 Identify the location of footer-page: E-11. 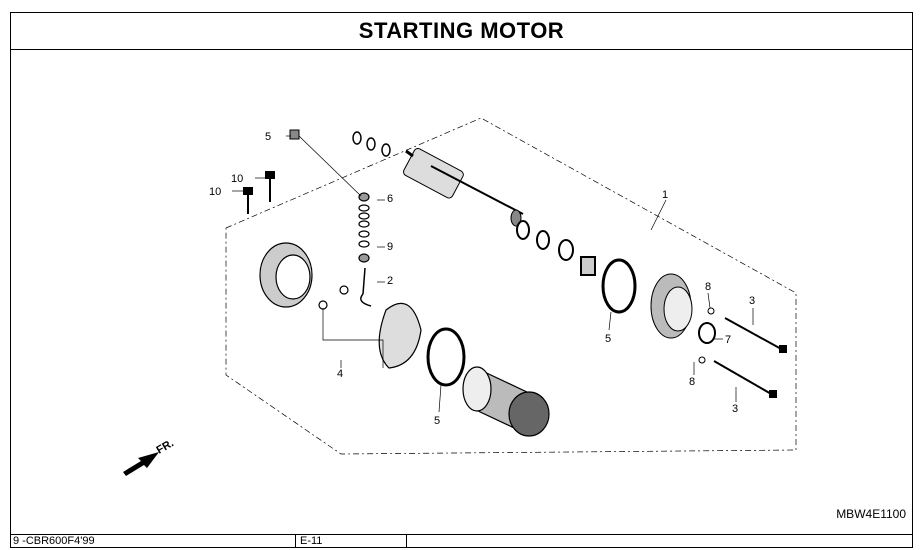
(351, 541).